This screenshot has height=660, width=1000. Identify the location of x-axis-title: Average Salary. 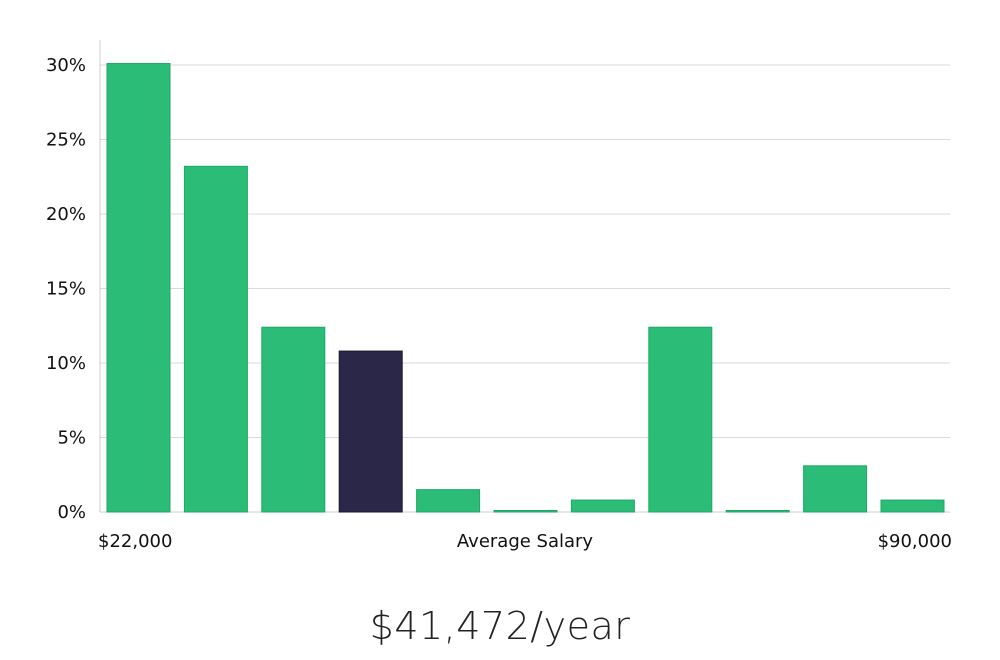
(525, 541).